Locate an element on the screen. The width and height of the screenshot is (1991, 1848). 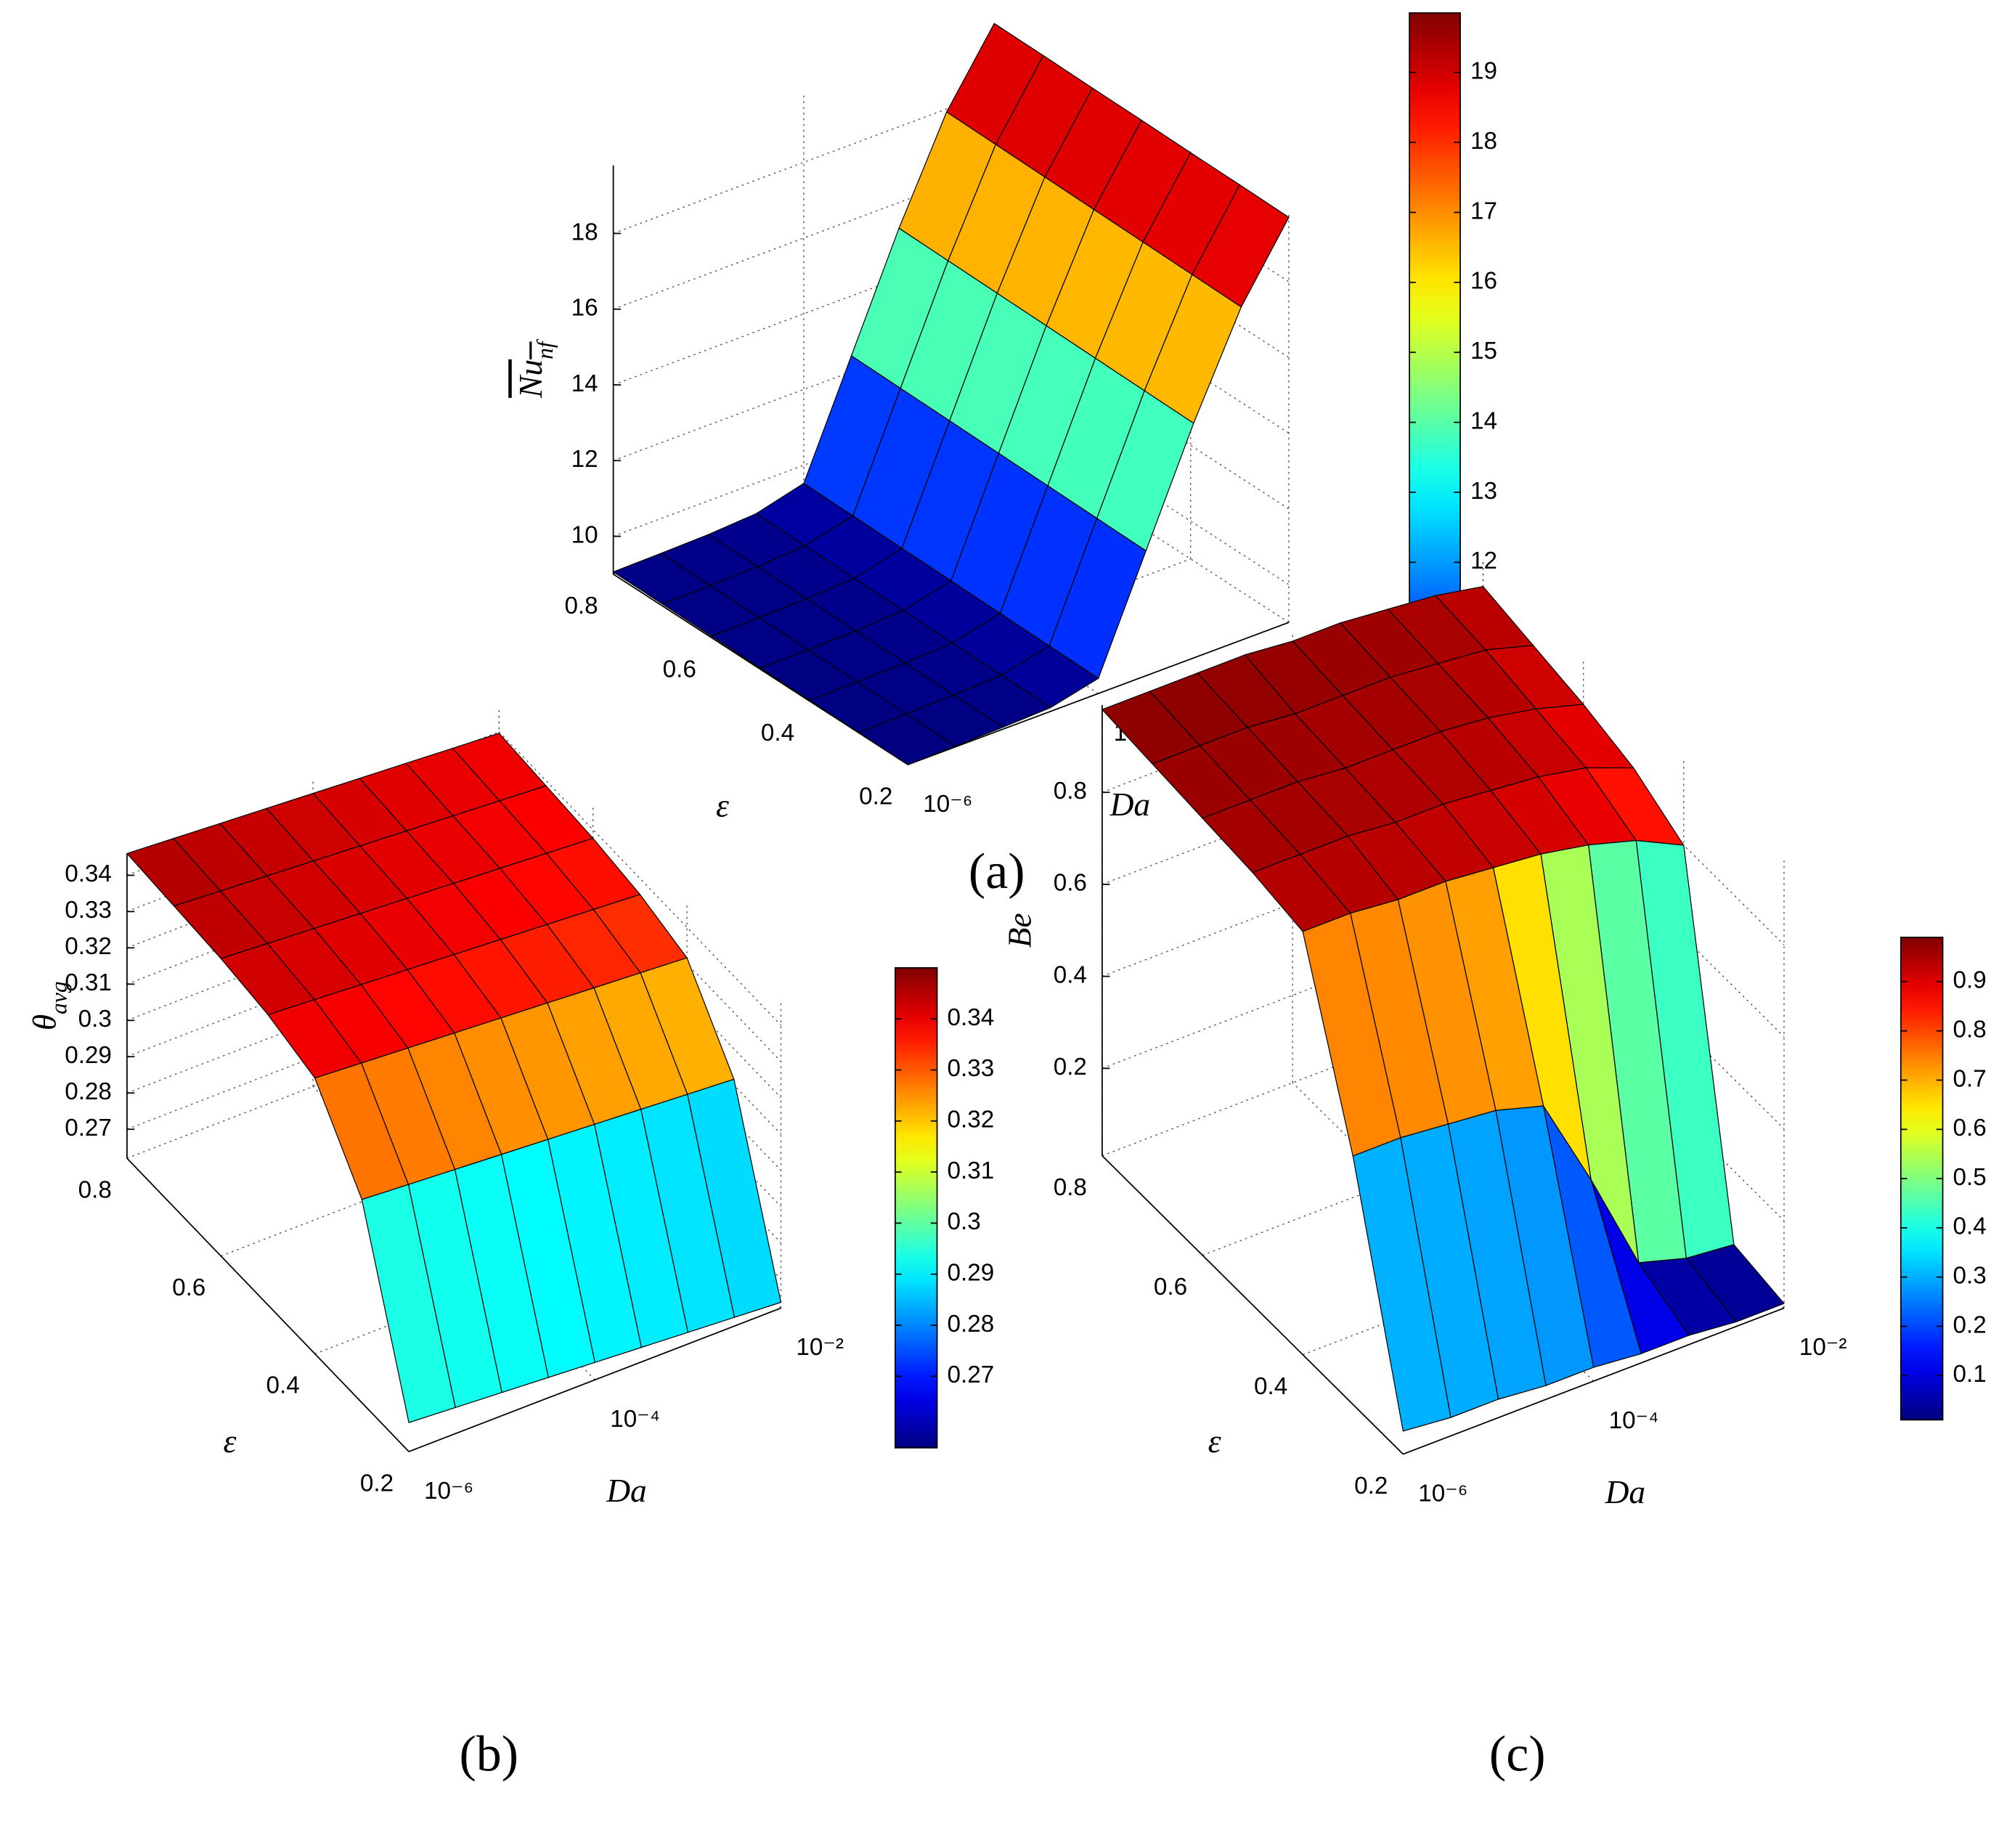
z-axis-label-main: Nu is located at coordinates (531, 379).